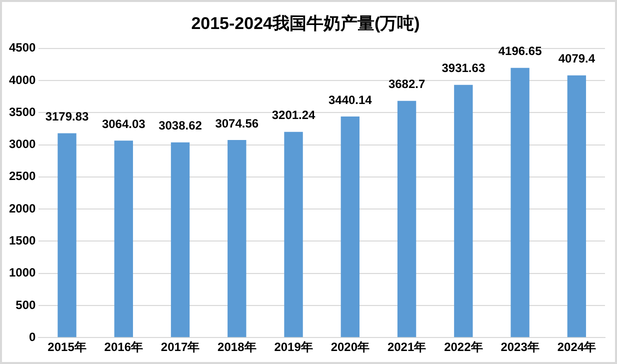  I want to click on x-tick-label: 2017年, so click(180, 347).